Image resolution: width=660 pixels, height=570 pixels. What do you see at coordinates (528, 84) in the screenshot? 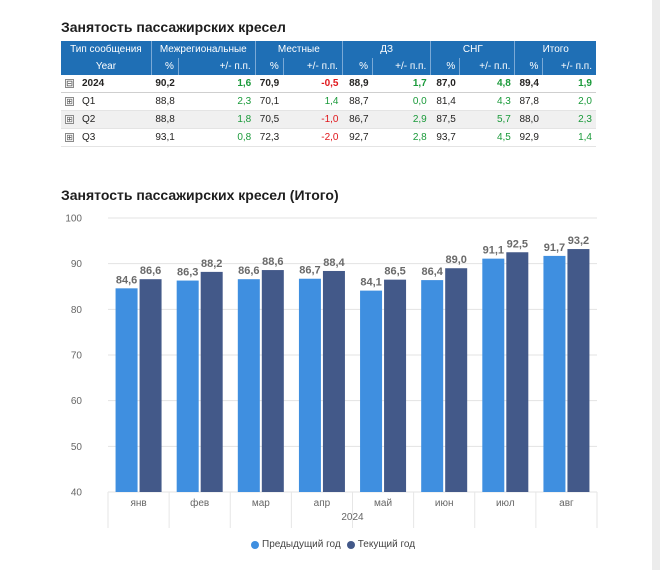
I see `percent-cell: 89,4` at bounding box center [528, 84].